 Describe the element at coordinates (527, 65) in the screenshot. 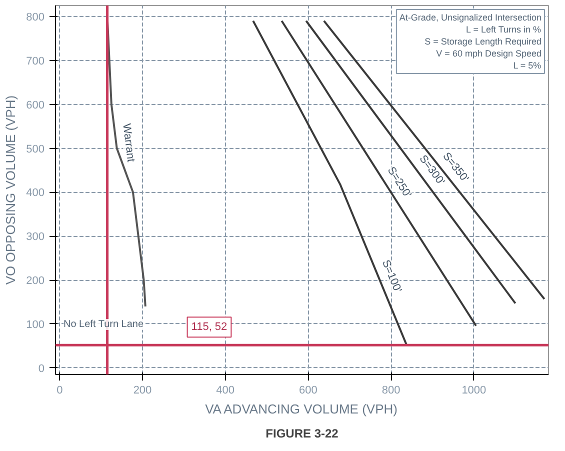

I see `annotation: L = 5%` at that location.